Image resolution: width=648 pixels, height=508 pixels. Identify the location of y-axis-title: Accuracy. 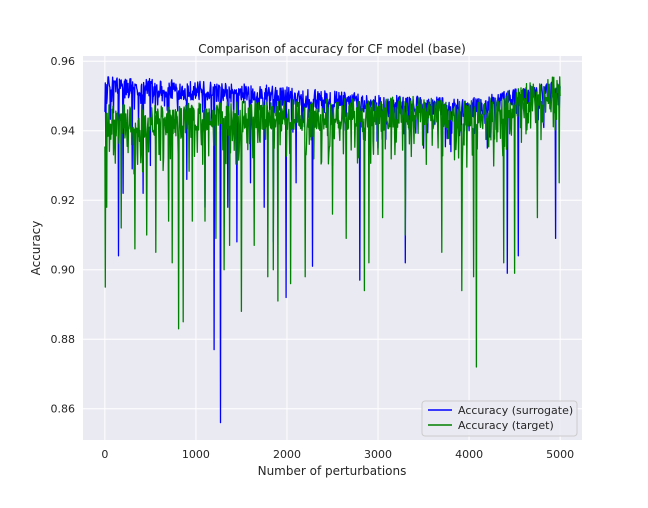
(36, 248).